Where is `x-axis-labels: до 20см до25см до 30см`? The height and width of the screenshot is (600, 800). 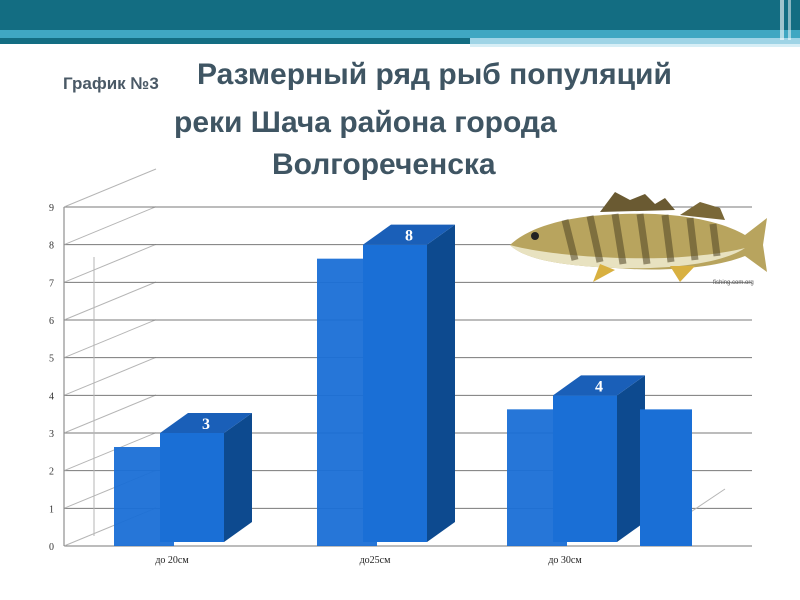 x-axis-labels: до 20см до25см до 30см is located at coordinates (368, 560).